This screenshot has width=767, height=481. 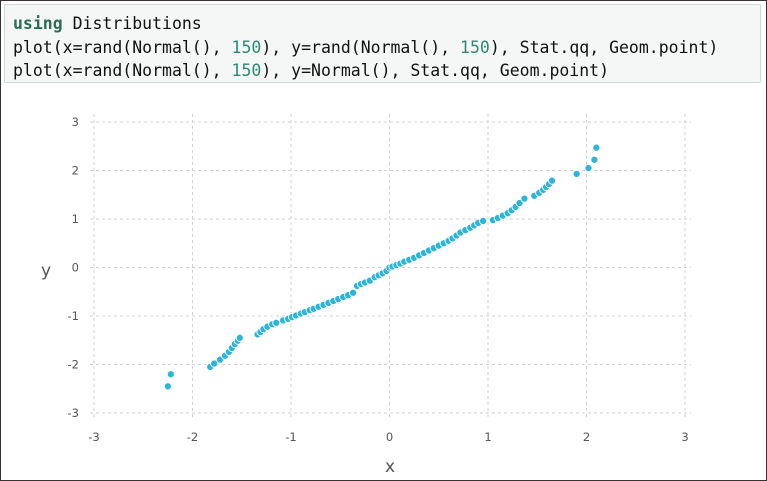 I want to click on code-text: ), Stat.qq, Geom.point), so click(x=604, y=47).